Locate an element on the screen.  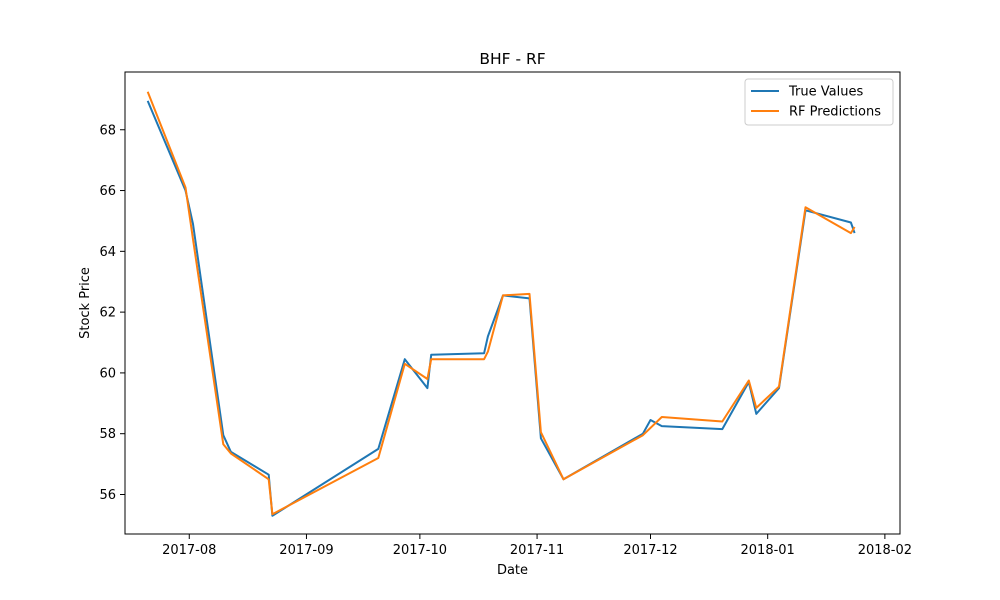
legend-label-rf-predictions: RF Predictions is located at coordinates (835, 112).